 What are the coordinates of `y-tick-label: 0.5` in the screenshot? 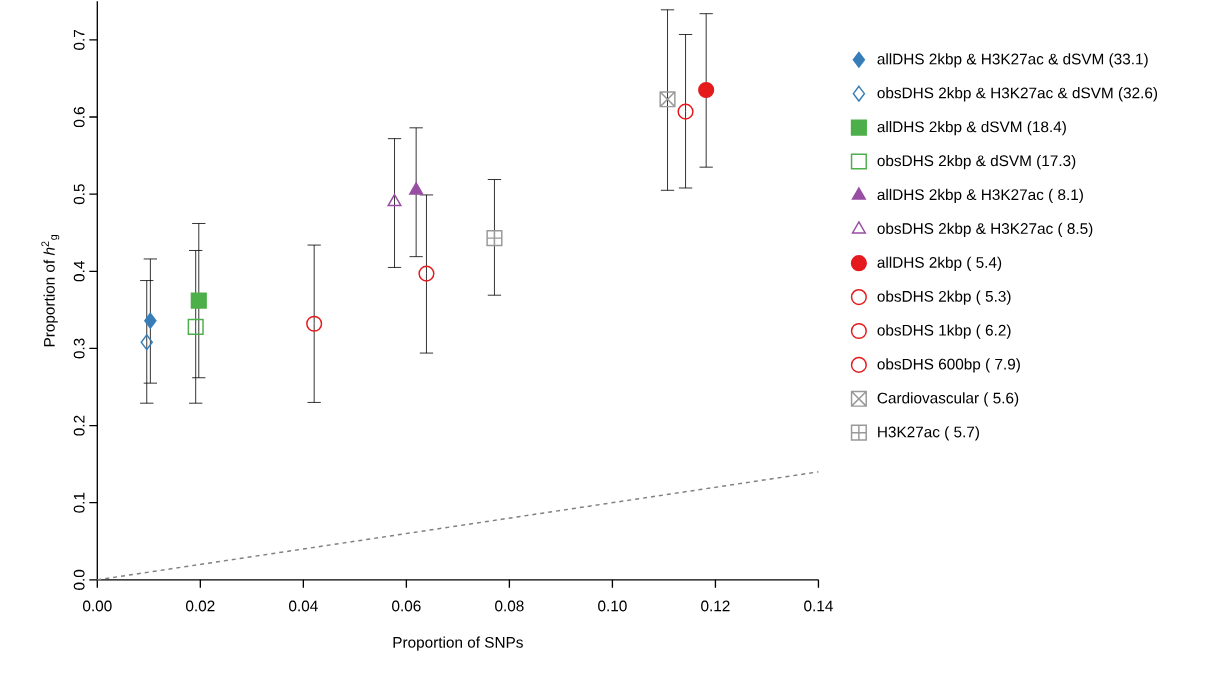 It's located at (79, 194).